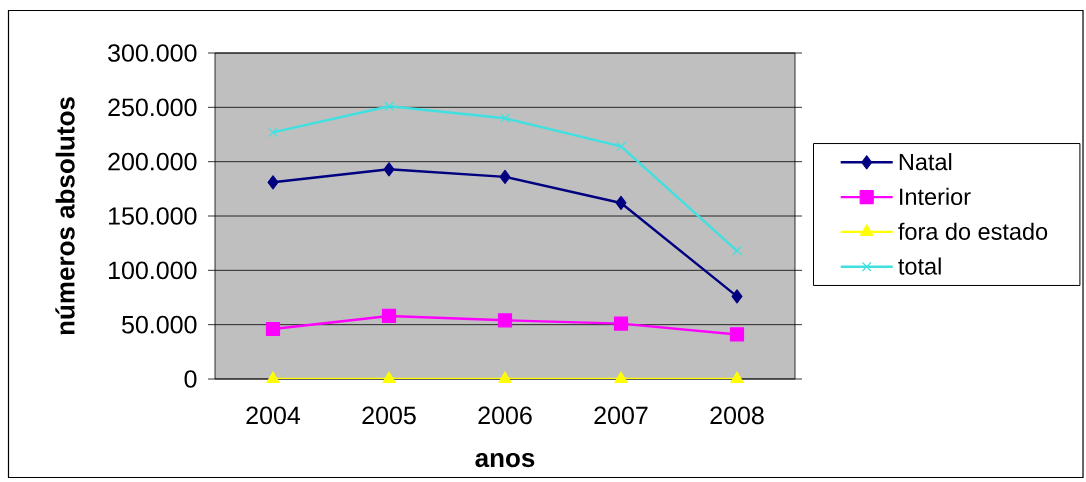 The width and height of the screenshot is (1086, 482). What do you see at coordinates (152, 107) in the screenshot?
I see `y-tick-label: 250.000` at bounding box center [152, 107].